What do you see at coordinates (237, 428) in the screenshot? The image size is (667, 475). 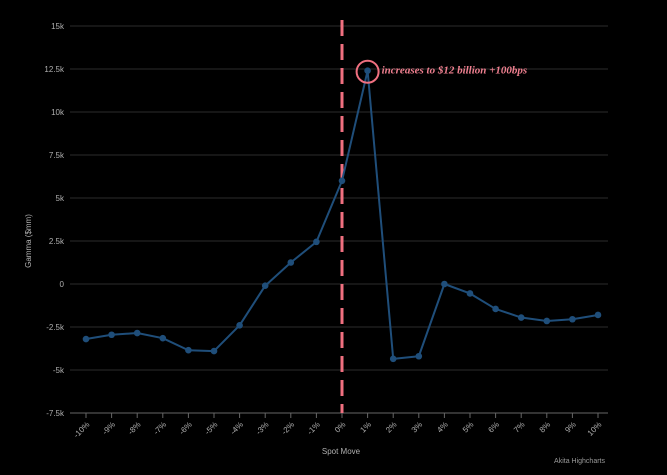 I see `x-tick-label: -4%` at bounding box center [237, 428].